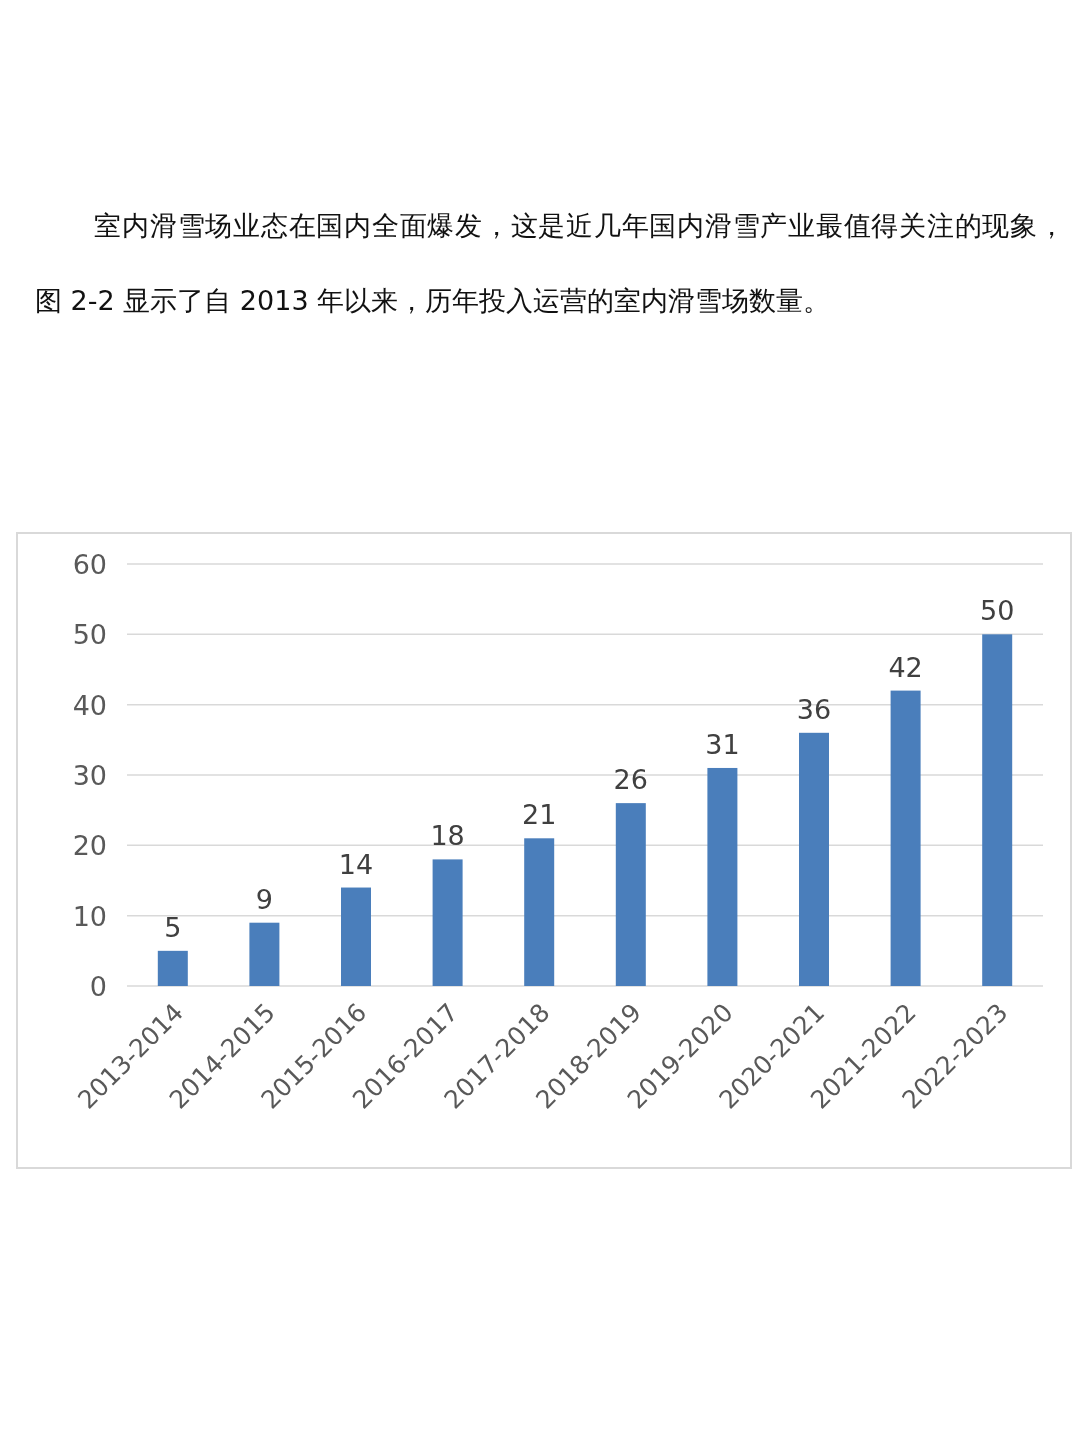  I want to click on y-tick-label: 50, so click(89, 635).